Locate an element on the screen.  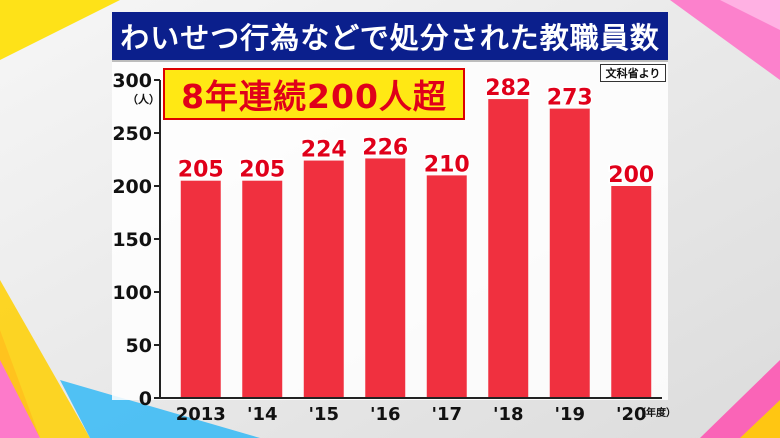
data-label-6: 273 is located at coordinates (570, 98).